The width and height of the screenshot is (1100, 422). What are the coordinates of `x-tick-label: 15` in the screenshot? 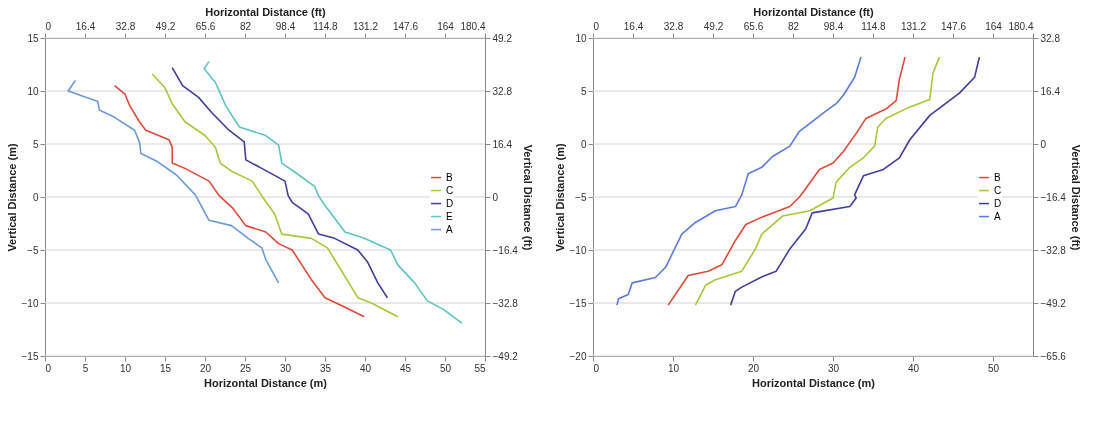 It's located at (165, 368).